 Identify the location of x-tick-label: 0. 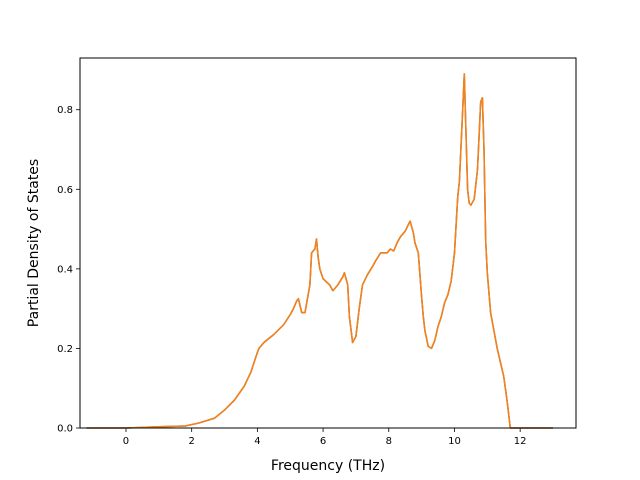
(126, 441).